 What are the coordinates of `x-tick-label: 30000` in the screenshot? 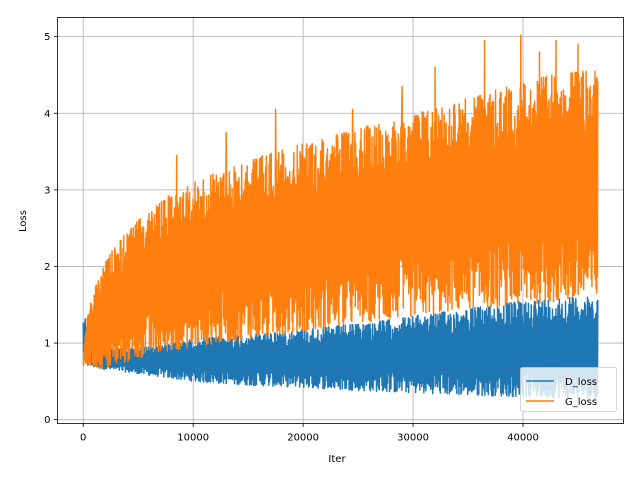 It's located at (413, 438).